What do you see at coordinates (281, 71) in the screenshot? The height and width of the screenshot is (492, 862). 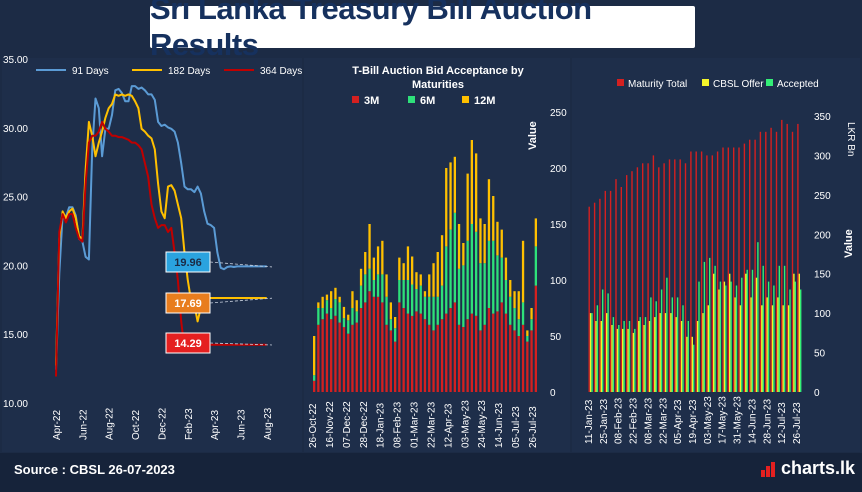 I see `legend-label: 364 Days` at bounding box center [281, 71].